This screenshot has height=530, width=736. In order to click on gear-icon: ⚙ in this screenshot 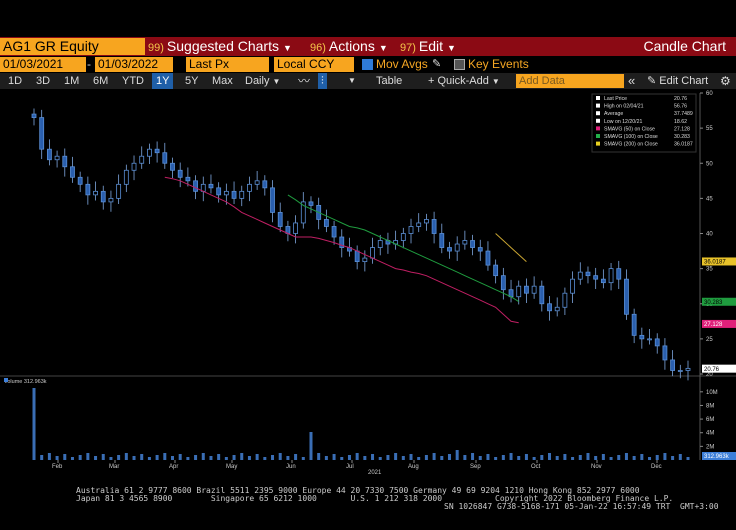, I will do `click(725, 81)`.